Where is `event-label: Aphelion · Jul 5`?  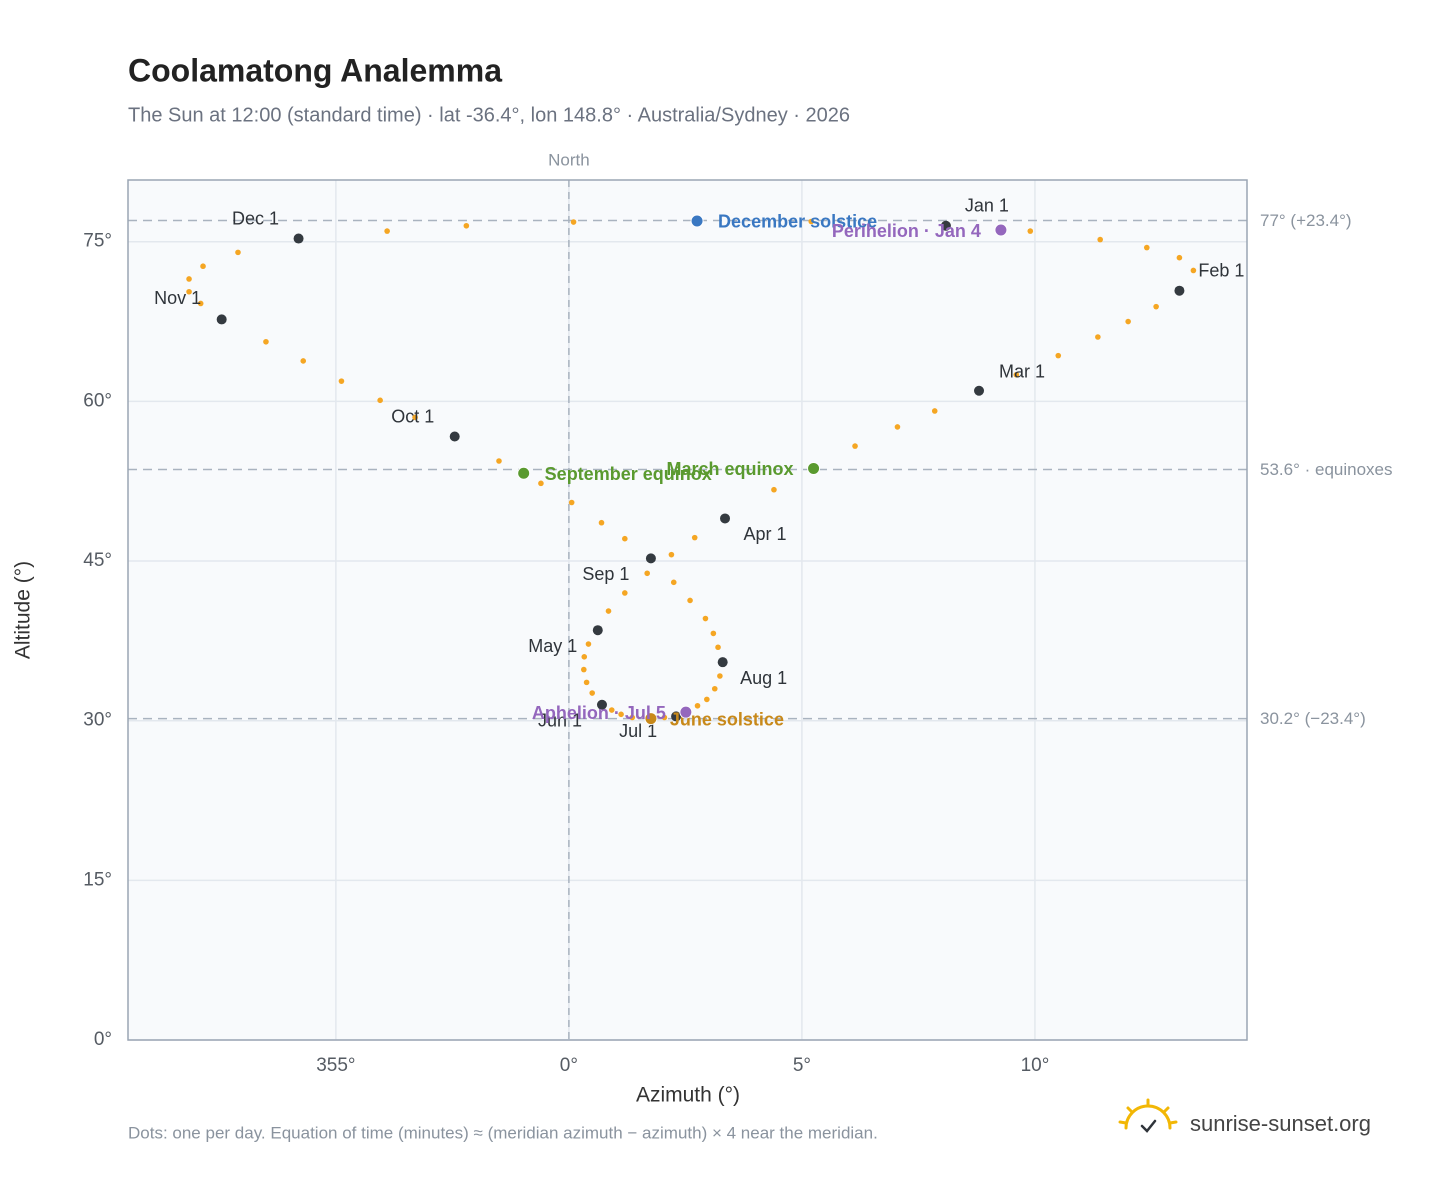 event-label: Aphelion · Jul 5 is located at coordinates (599, 713).